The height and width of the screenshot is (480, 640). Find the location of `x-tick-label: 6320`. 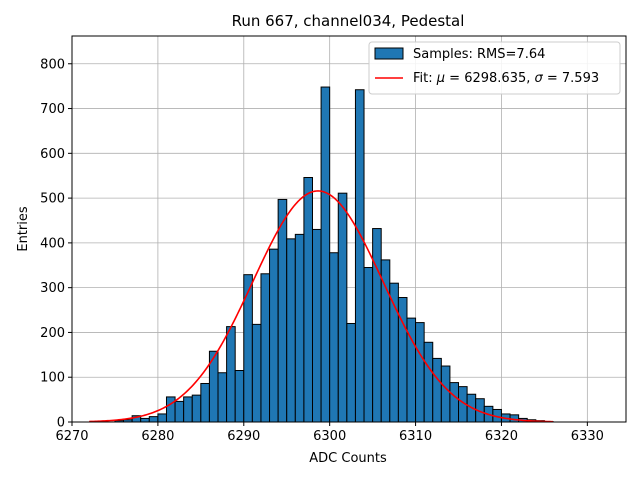

x-tick-label: 6320 is located at coordinates (501, 436).